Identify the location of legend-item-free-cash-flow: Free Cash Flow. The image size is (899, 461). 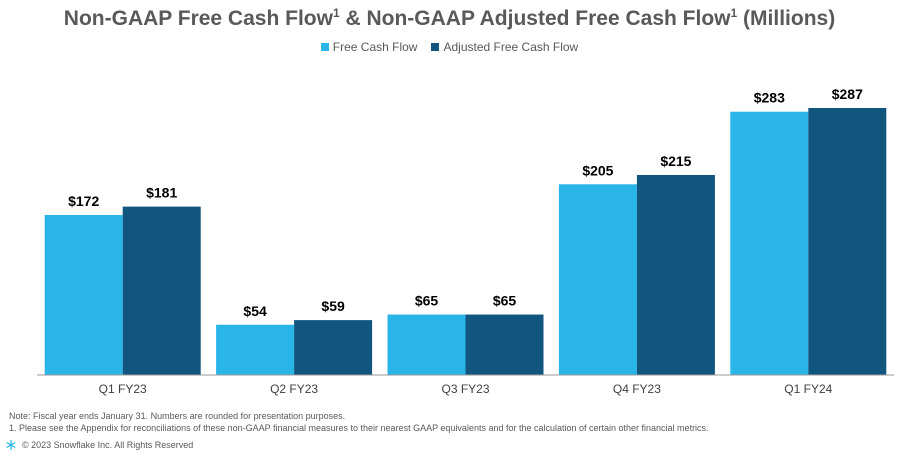
(368, 47).